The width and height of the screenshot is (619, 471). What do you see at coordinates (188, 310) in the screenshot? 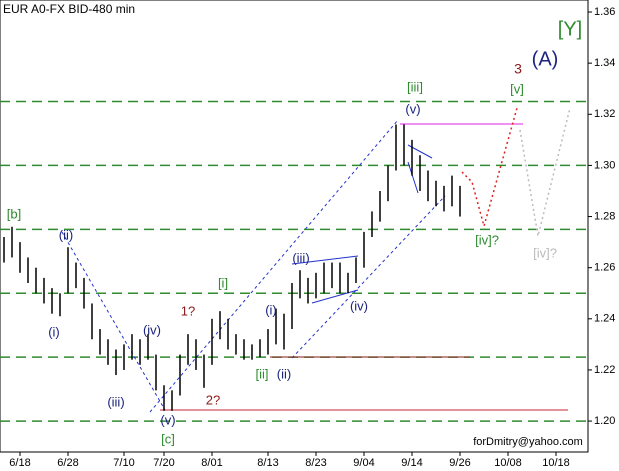
I see `wave-label: 1?` at bounding box center [188, 310].